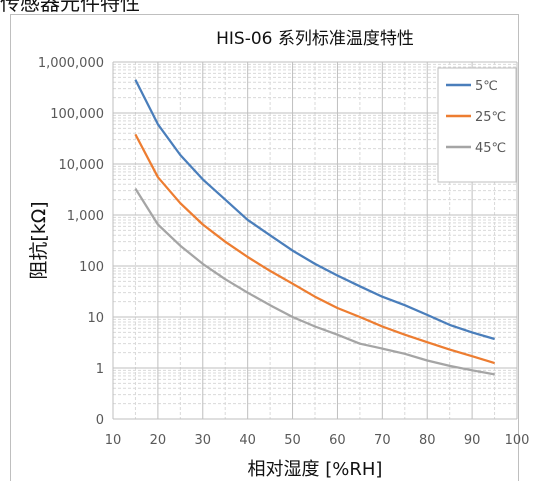 This screenshot has width=533, height=481. What do you see at coordinates (39, 240) in the screenshot?
I see `y-axis-label: 阻抗[kΩ]` at bounding box center [39, 240].